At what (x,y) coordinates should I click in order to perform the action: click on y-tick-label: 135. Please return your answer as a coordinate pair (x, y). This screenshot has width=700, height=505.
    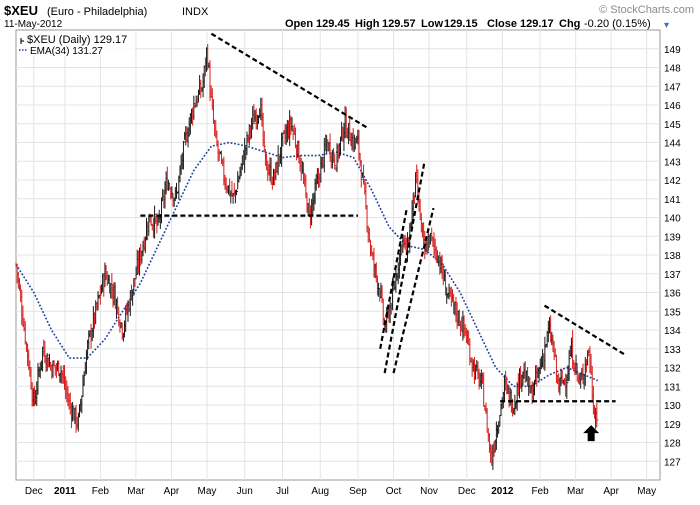
    Looking at the image, I should click on (672, 312).